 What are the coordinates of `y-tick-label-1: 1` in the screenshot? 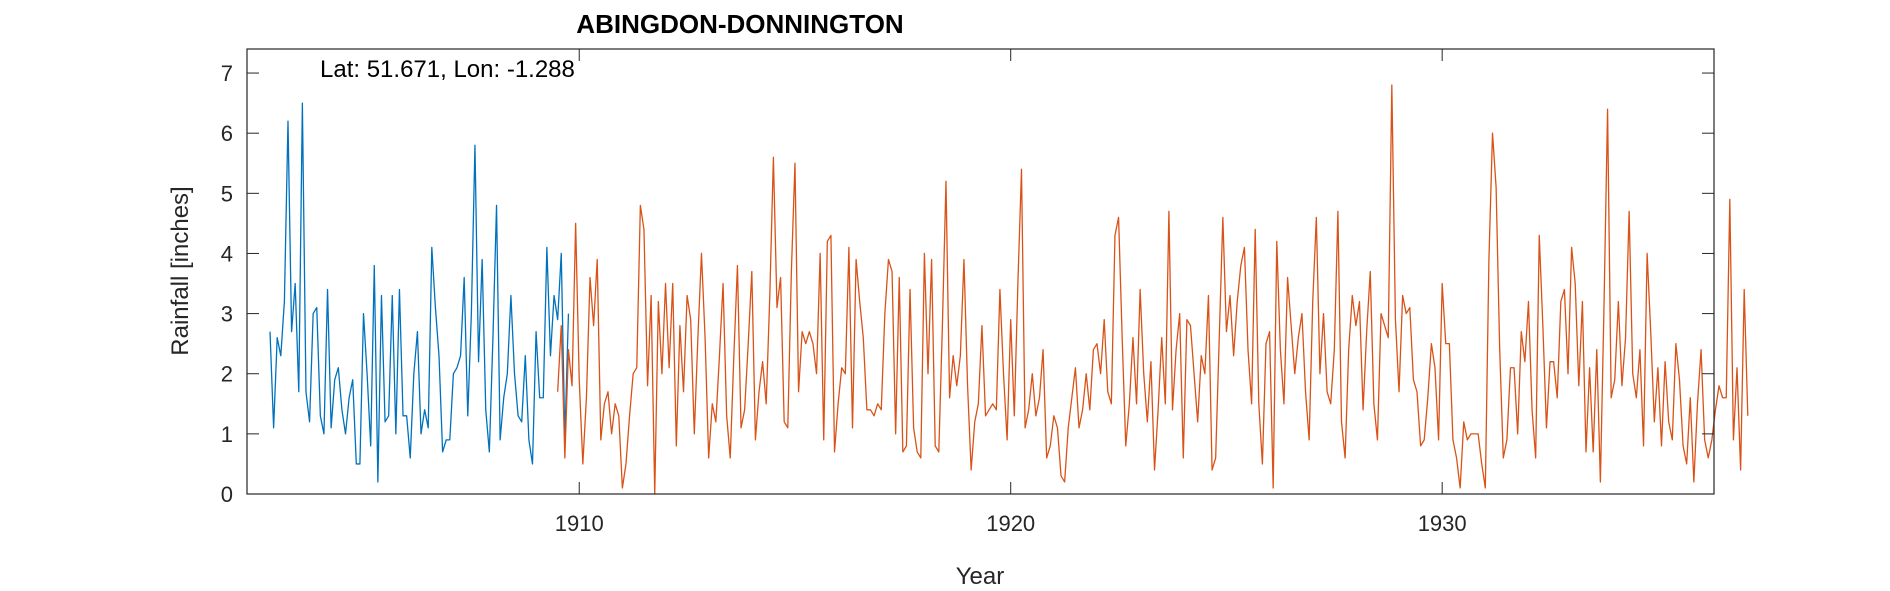 It's located at (227, 434).